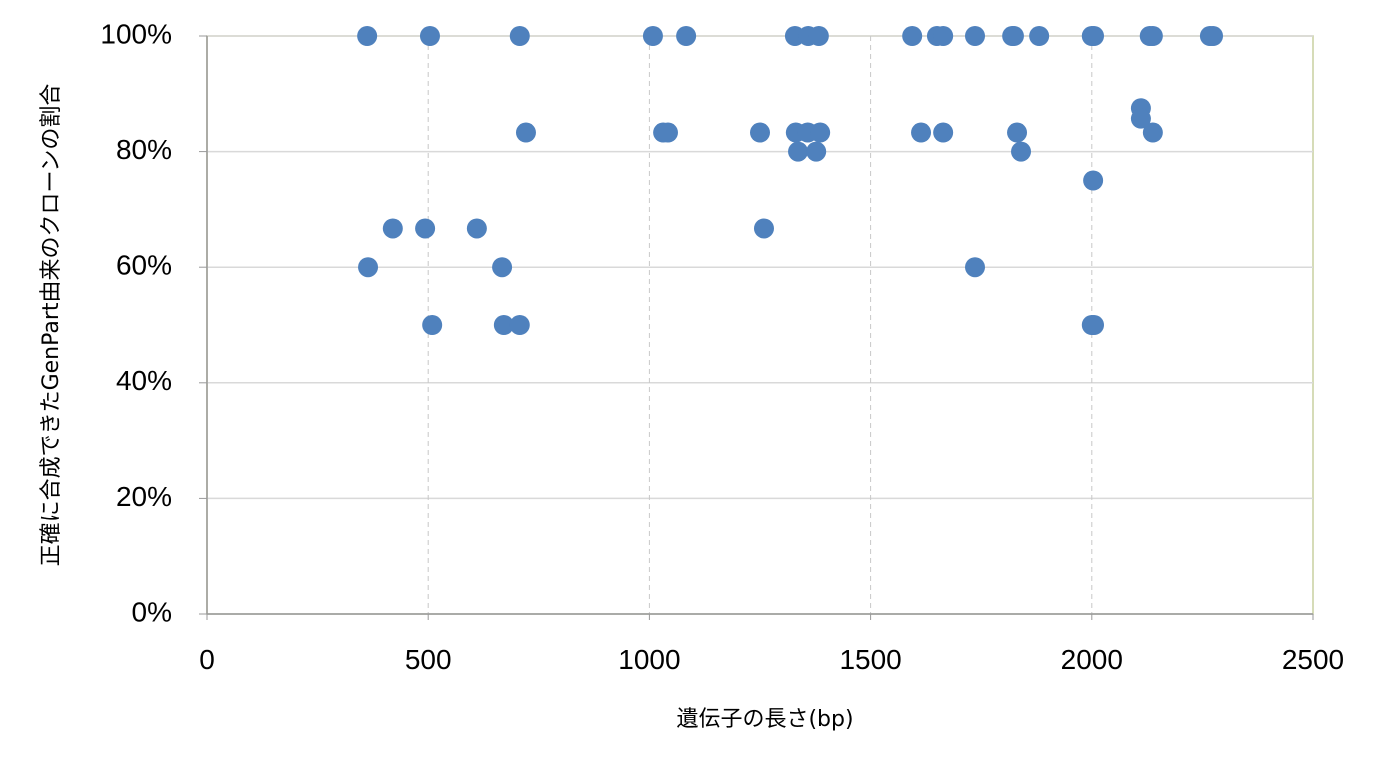  Describe the element at coordinates (1092, 659) in the screenshot. I see `x-tick-label: 2000` at that location.